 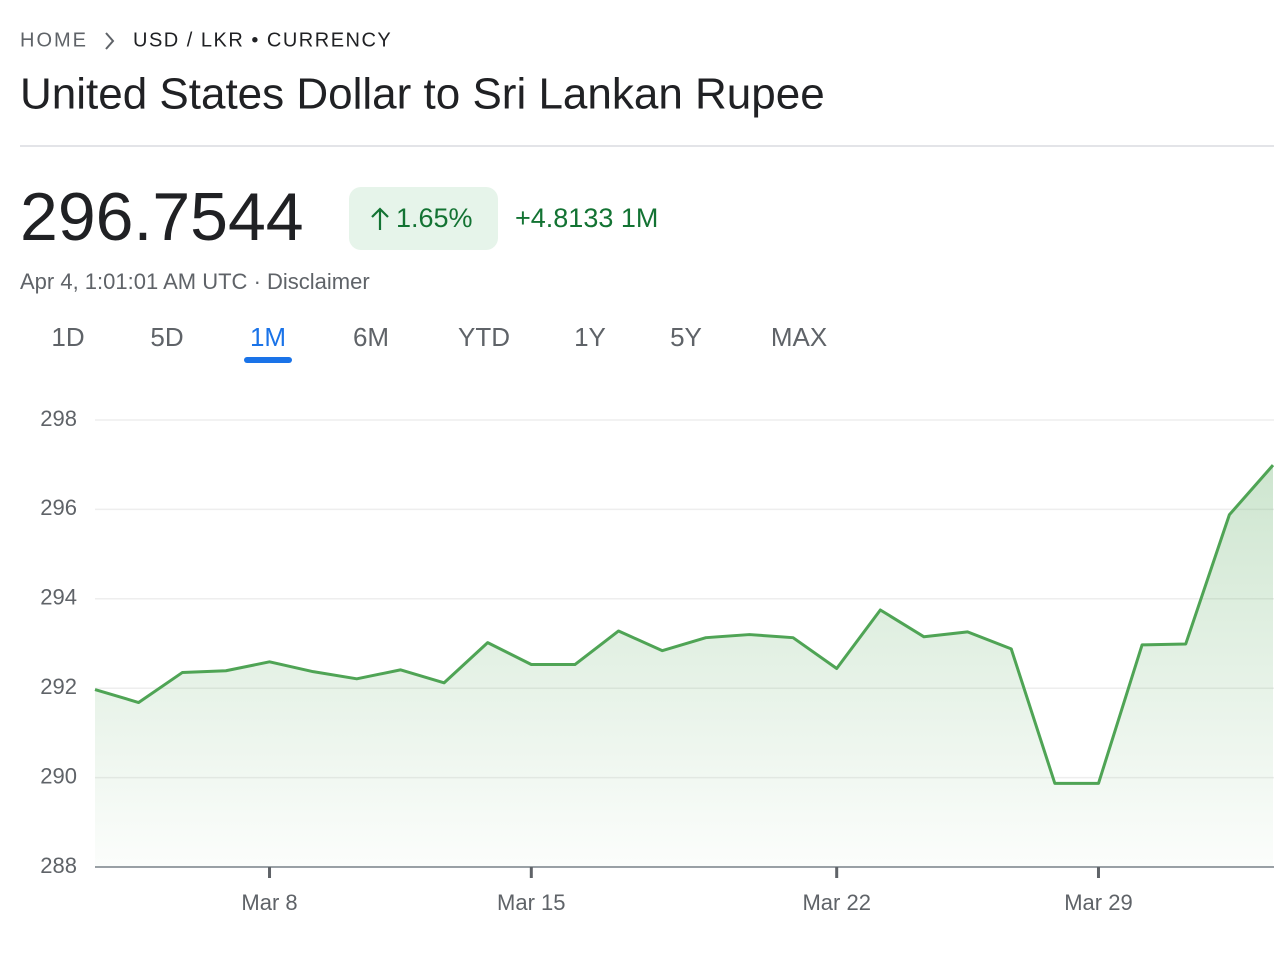 I want to click on timestamp: Apr 4, 1:01:01 AM UTC · Disclaimer, so click(x=195, y=281).